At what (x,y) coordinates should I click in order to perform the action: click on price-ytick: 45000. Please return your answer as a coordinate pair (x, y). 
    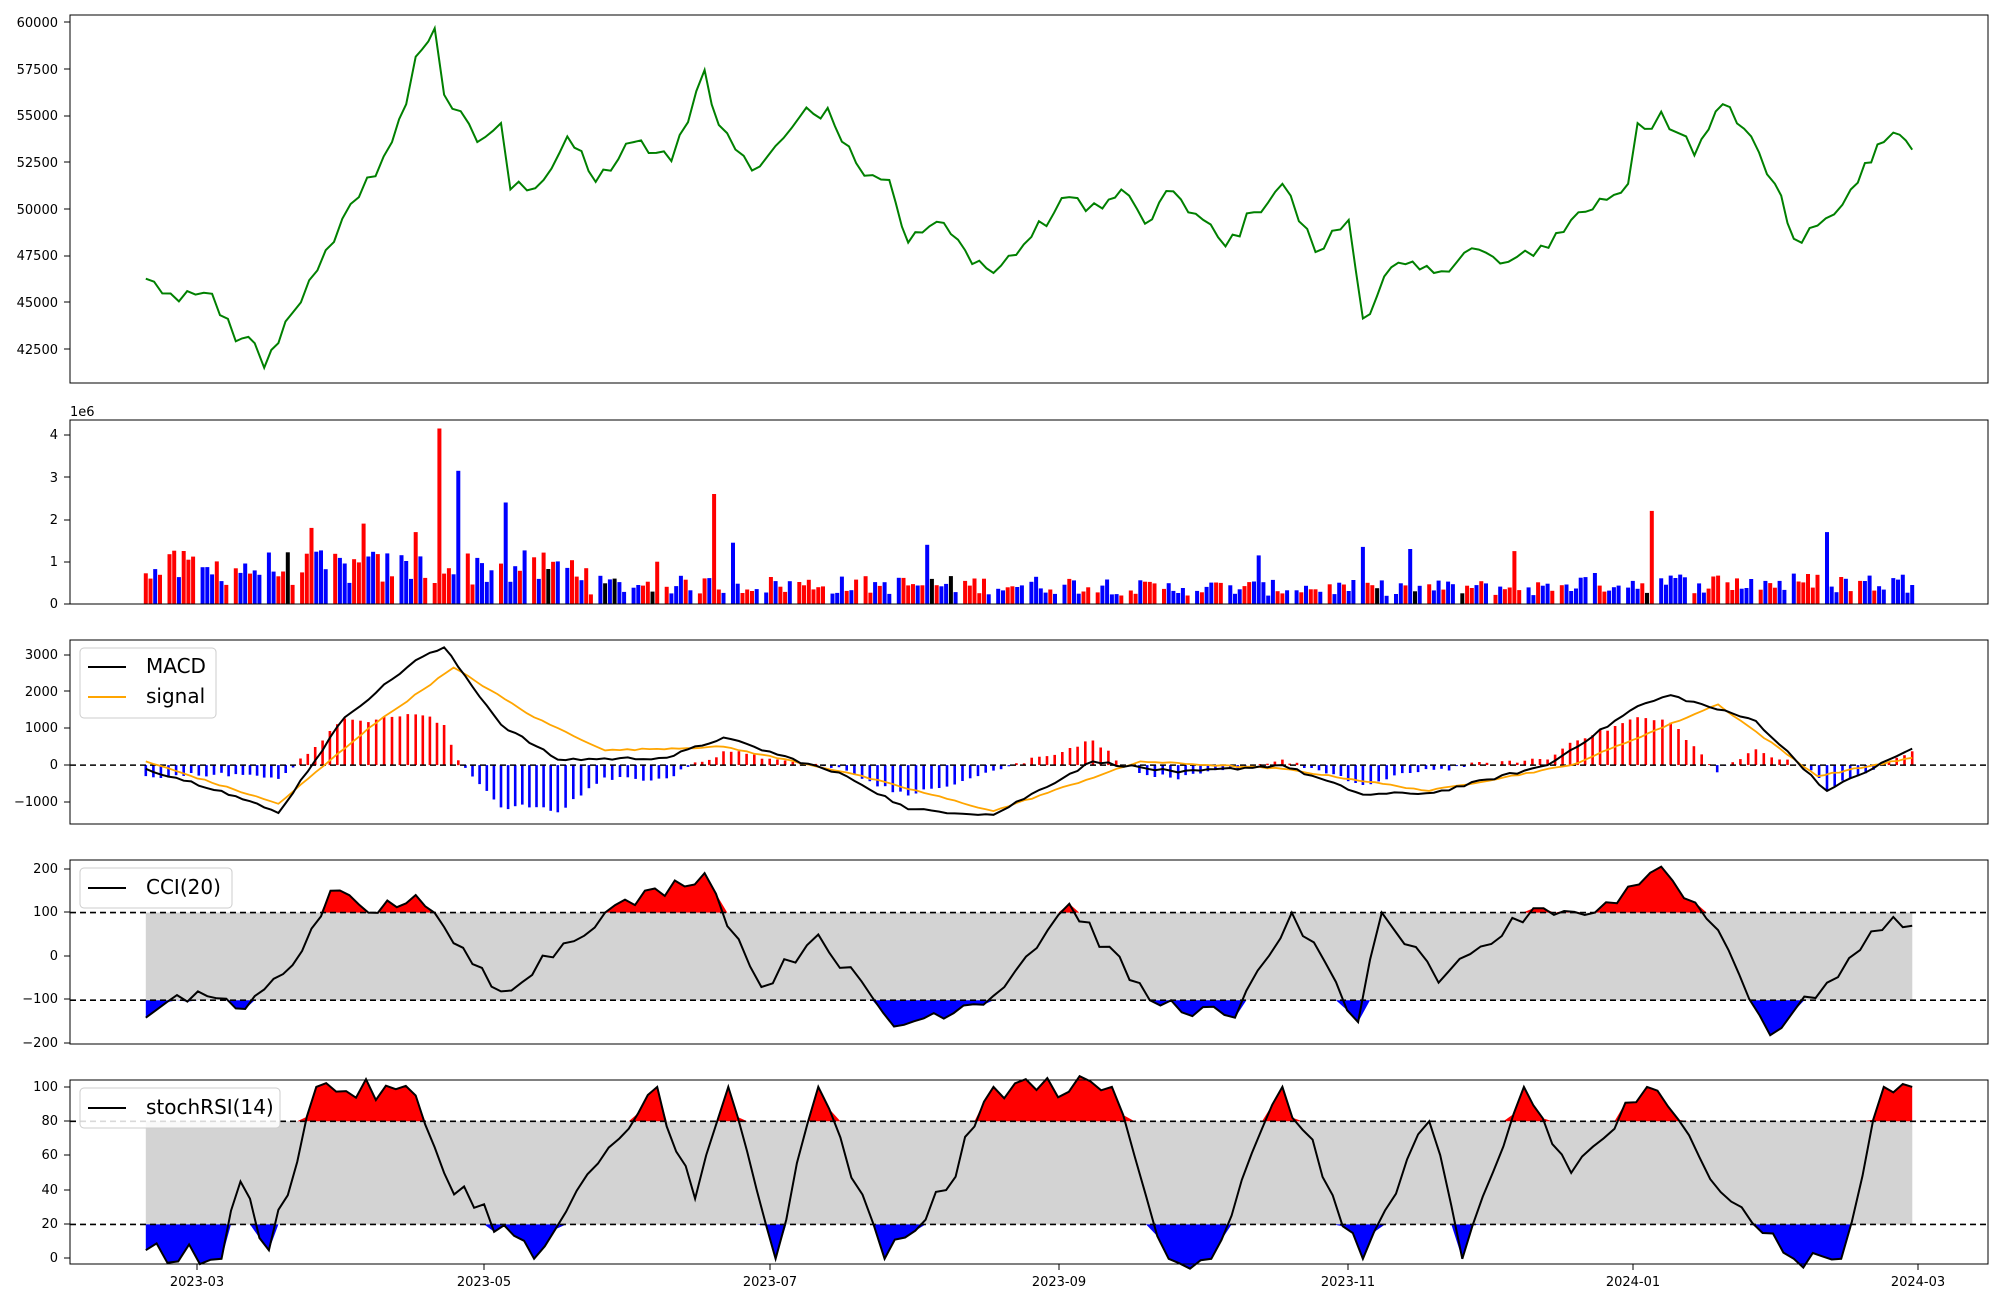
    Looking at the image, I should click on (37, 303).